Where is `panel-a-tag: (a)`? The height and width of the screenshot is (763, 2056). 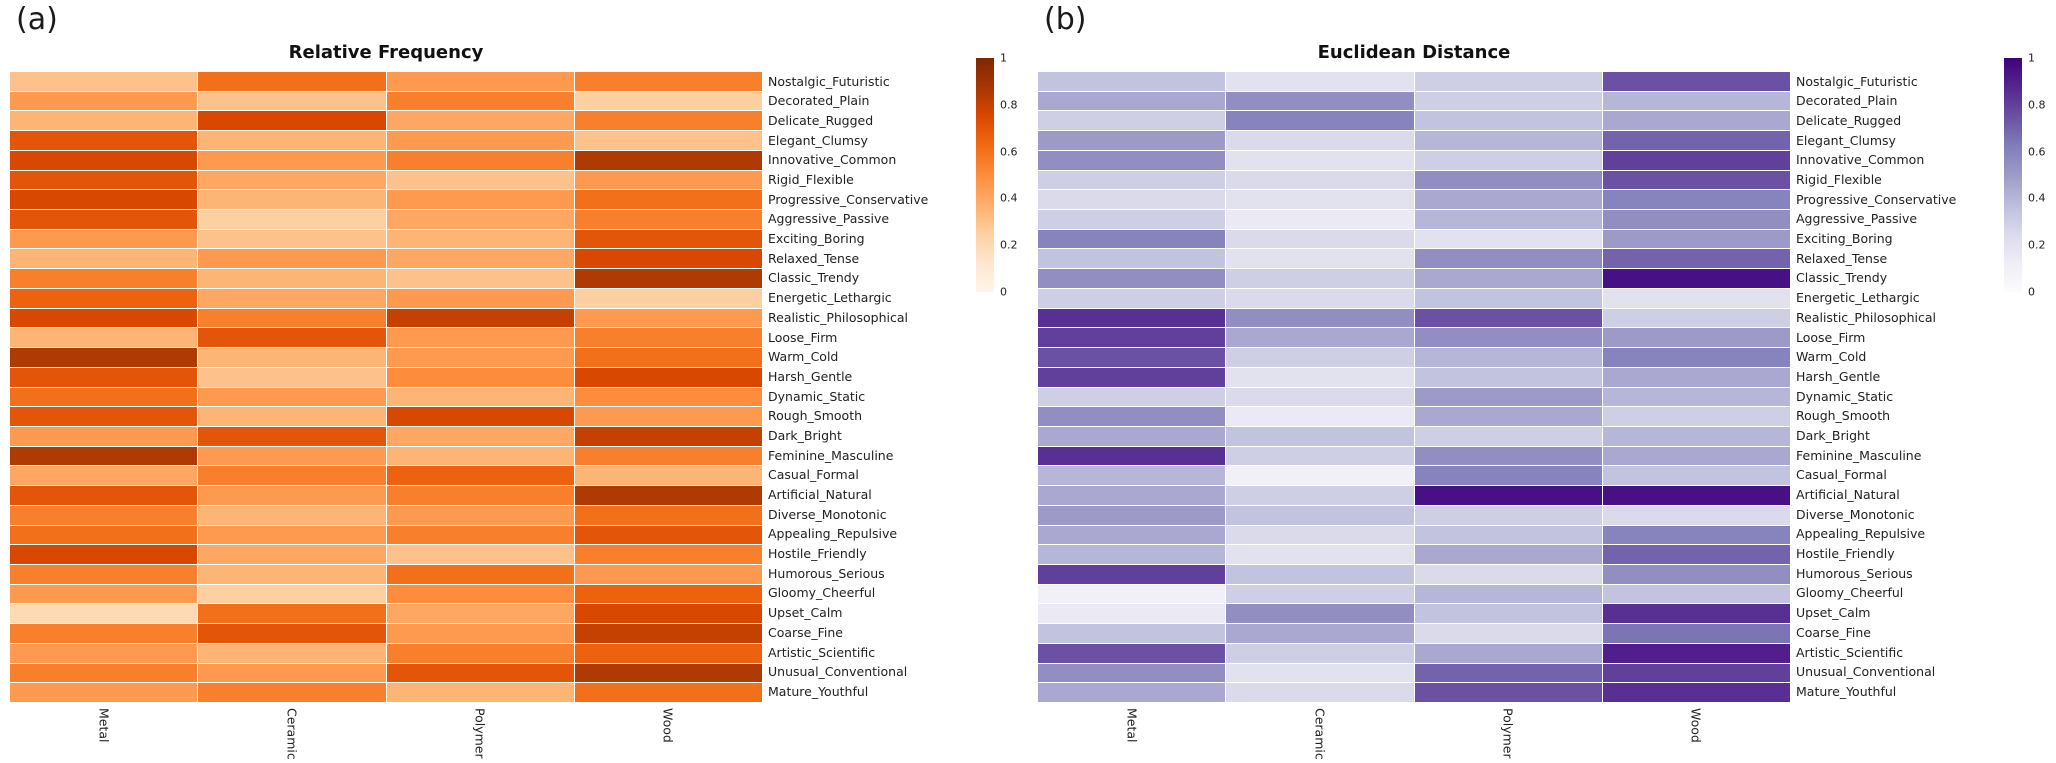
panel-a-tag: (a) is located at coordinates (37, 19).